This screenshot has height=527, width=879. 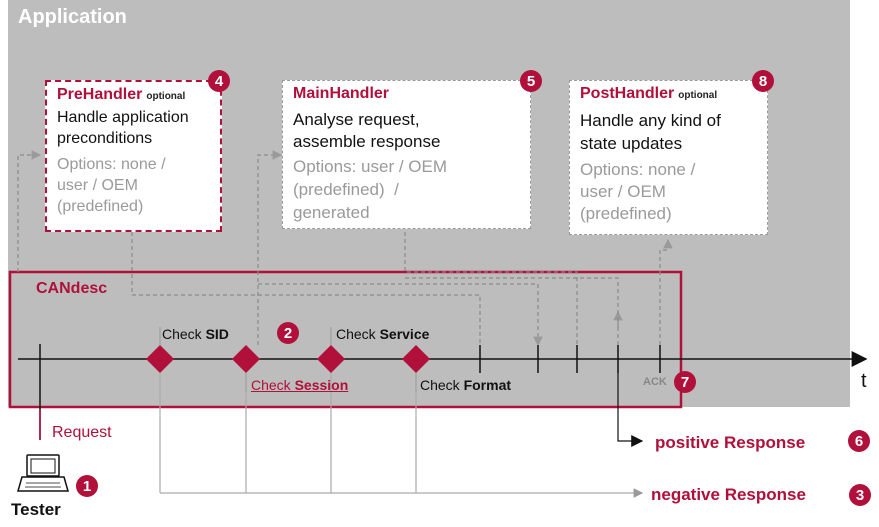 What do you see at coordinates (246, 359) in the screenshot?
I see `diamond-check-session` at bounding box center [246, 359].